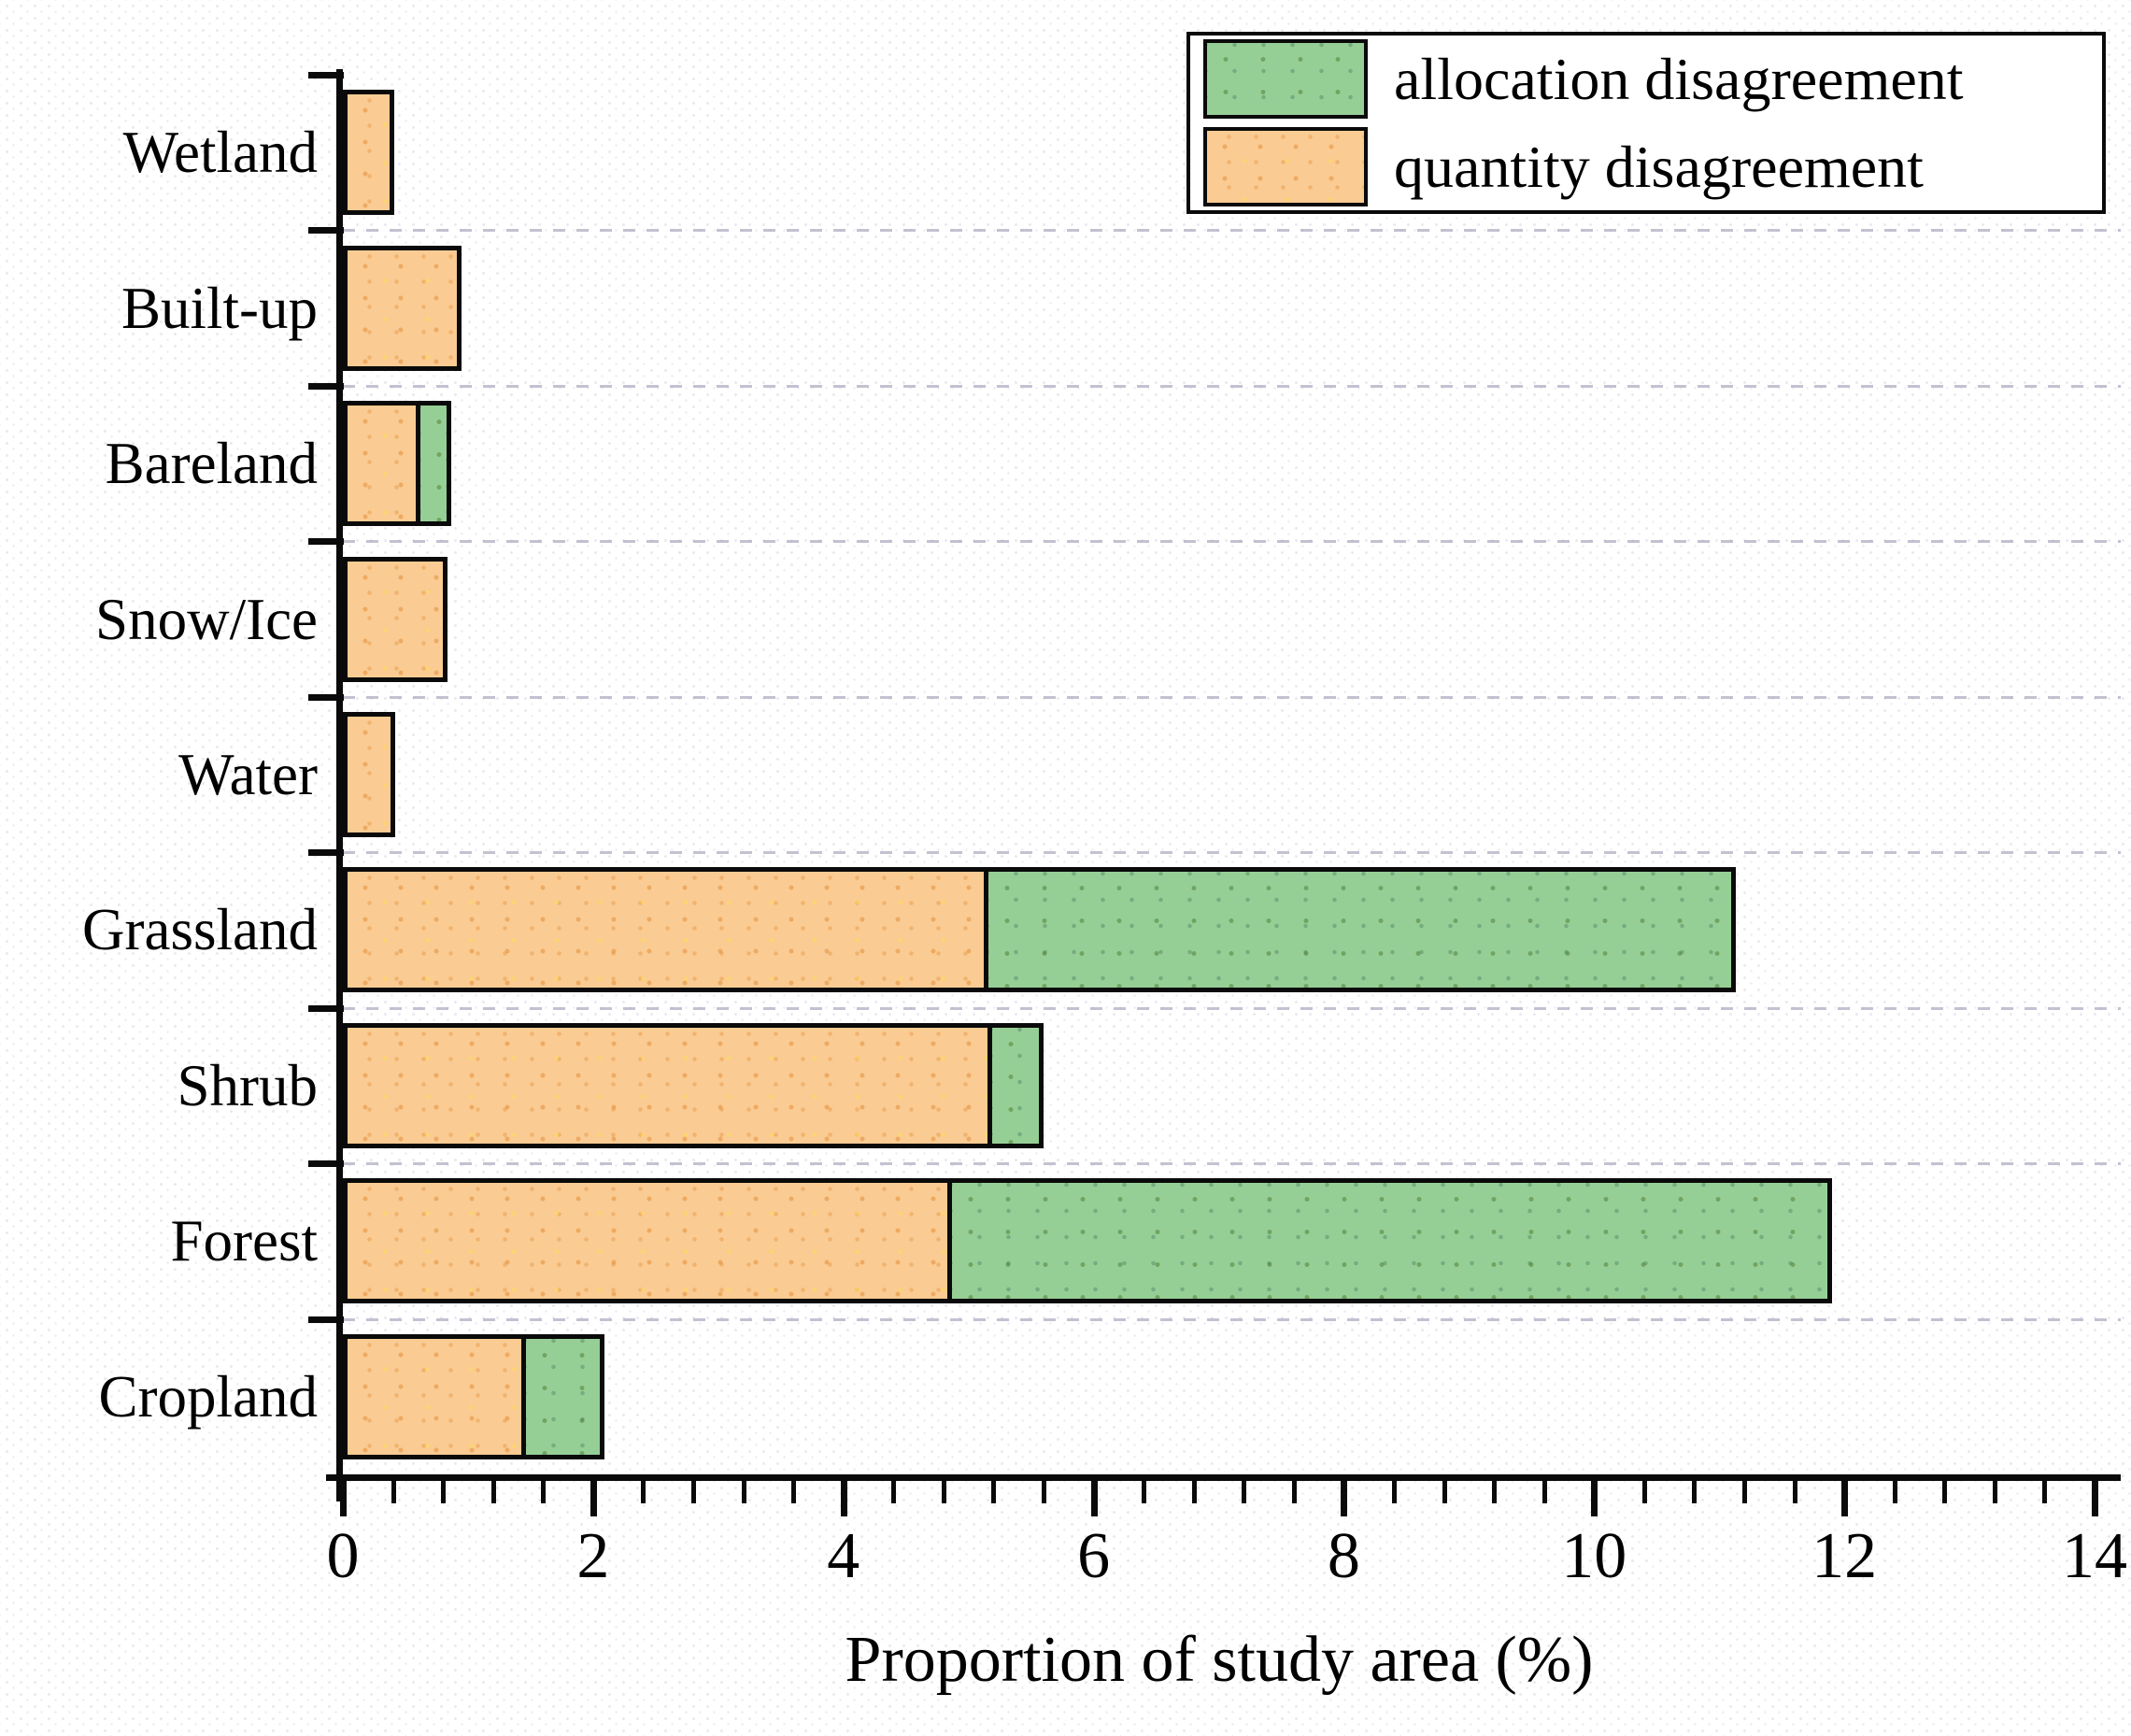  I want to click on x-axis-tick-label: 12, so click(1845, 1556).